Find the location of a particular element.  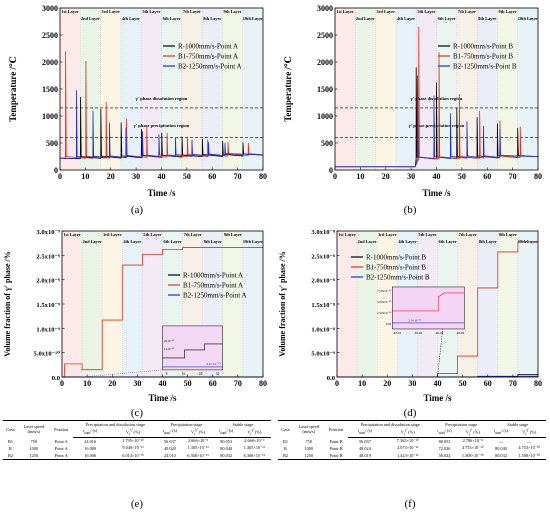

caption-b: (b) is located at coordinates (410, 210).